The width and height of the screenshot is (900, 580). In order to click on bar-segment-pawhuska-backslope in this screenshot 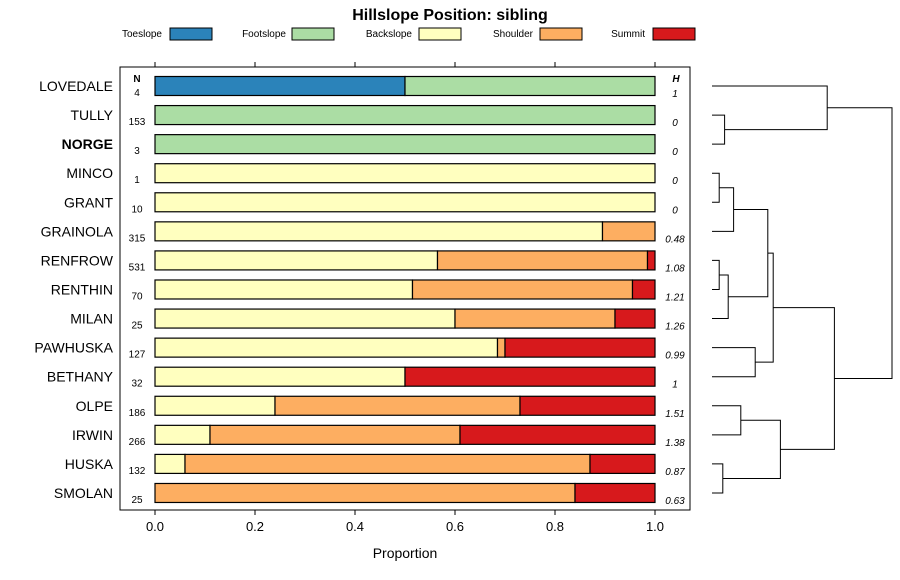, I will do `click(326, 347)`.